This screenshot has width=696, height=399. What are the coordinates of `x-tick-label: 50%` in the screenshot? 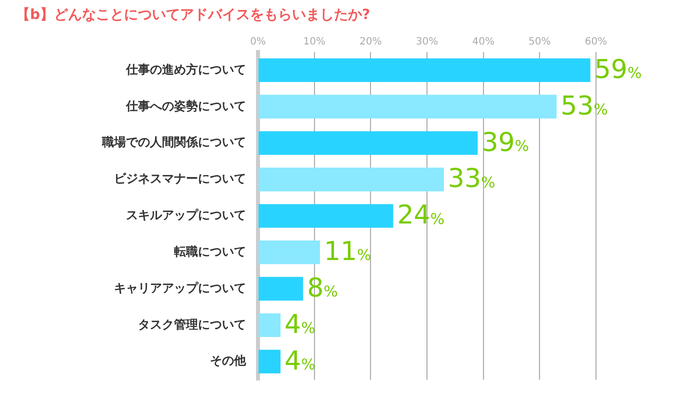 It's located at (539, 42).